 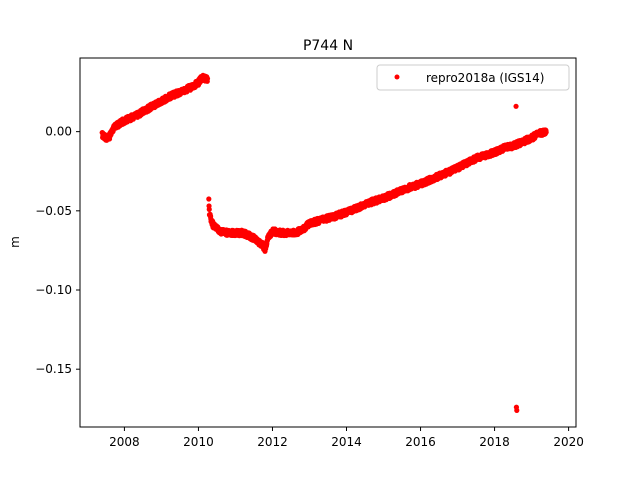 I want to click on y-tick-label: −0.10, so click(x=53, y=290).